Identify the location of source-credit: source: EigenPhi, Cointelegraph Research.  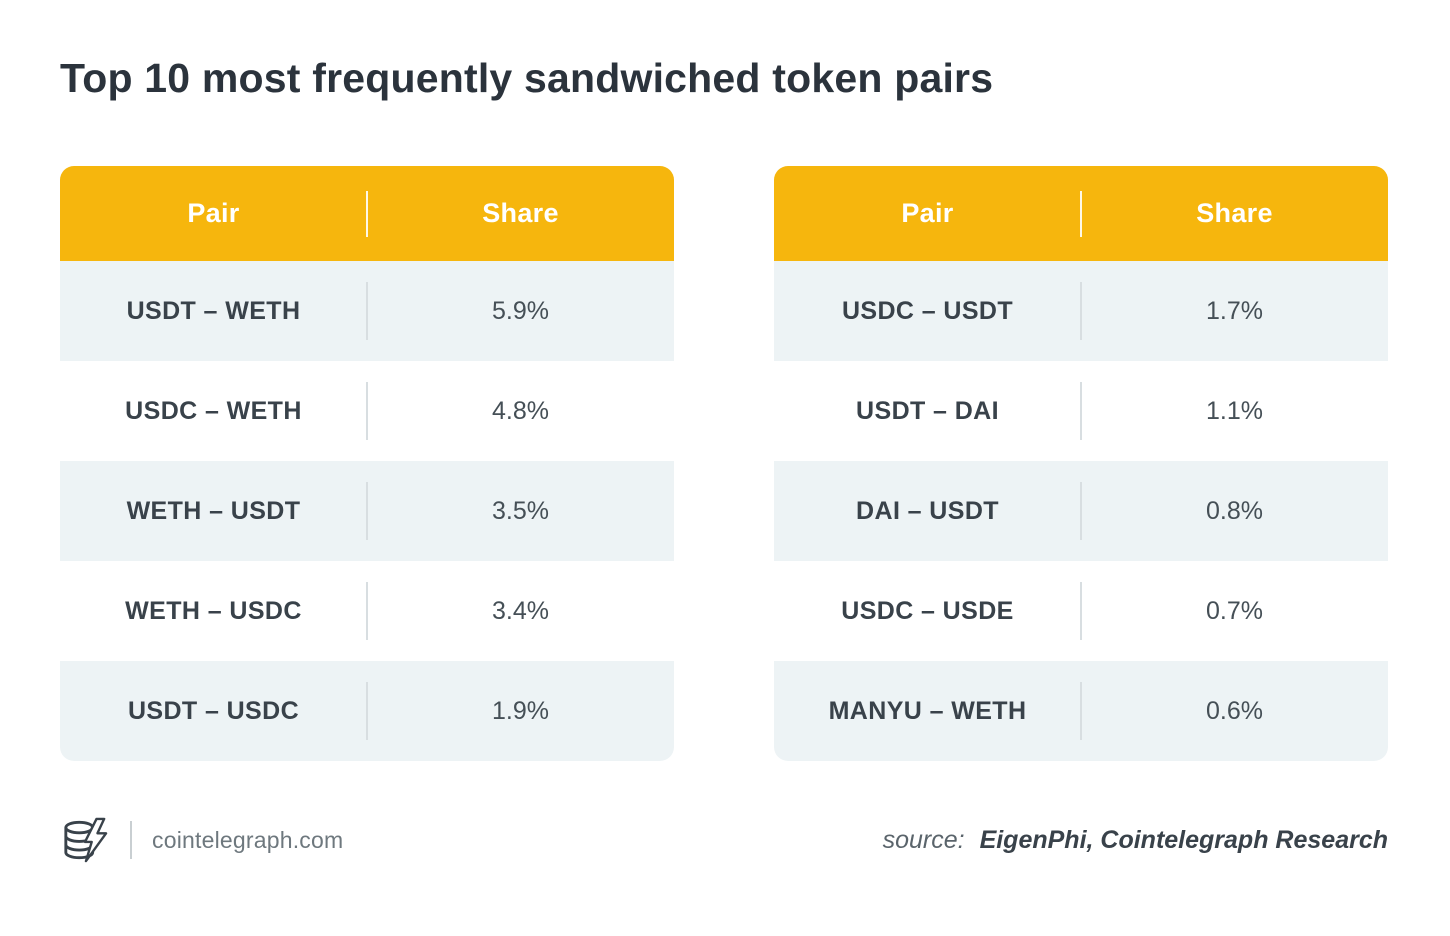
(1135, 840).